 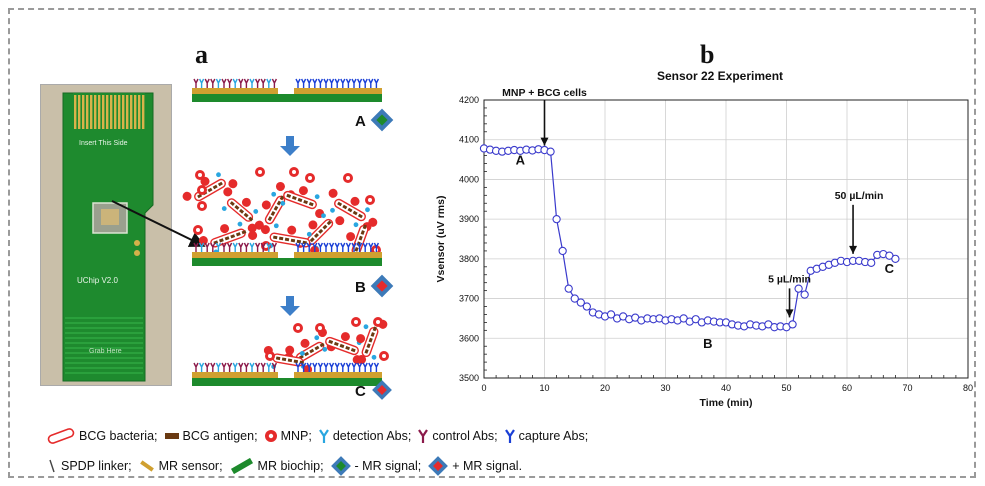 I want to click on y-axis-ticks: 3500 3600 3700 3800 3900 4000 4100 4200, so click(x=473, y=239).